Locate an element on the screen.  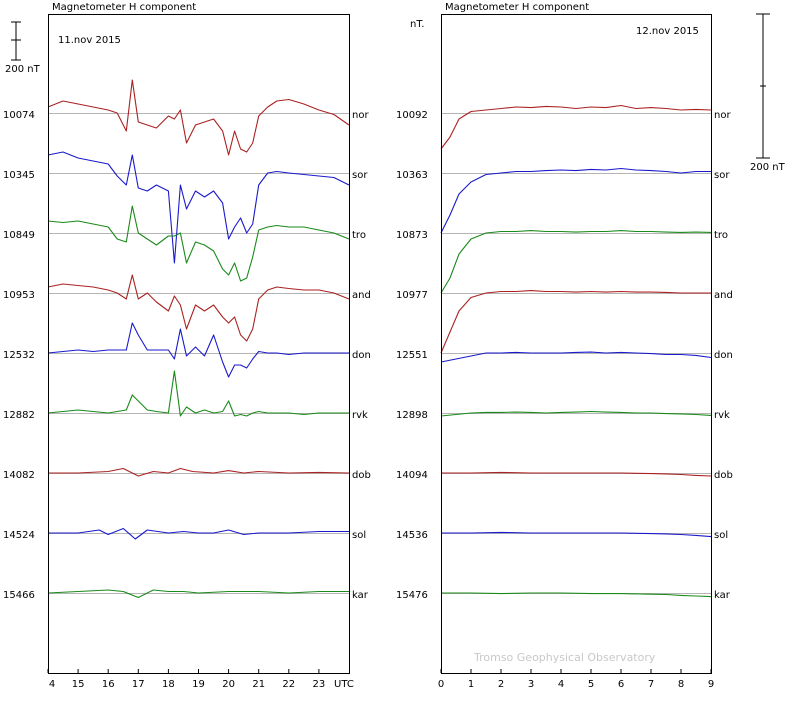
baseline-value: 14082 is located at coordinates (19, 475).